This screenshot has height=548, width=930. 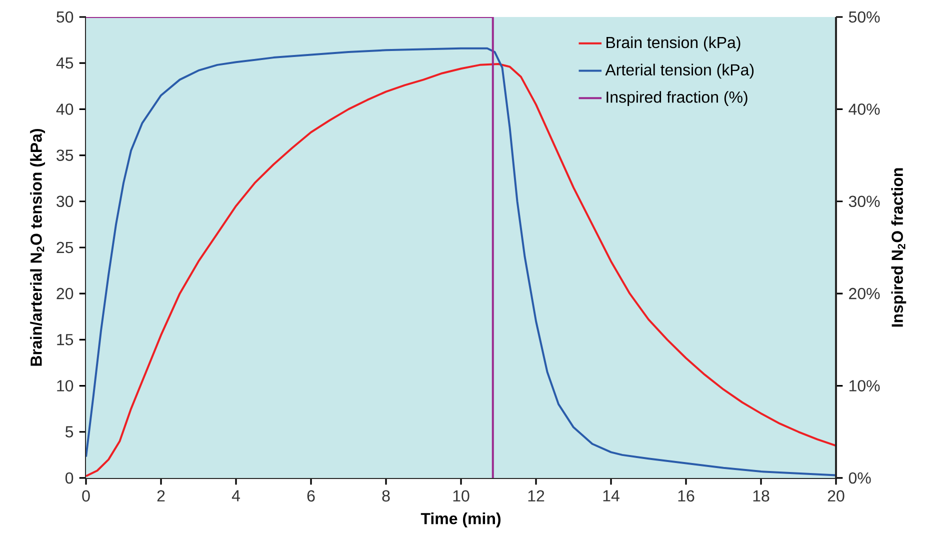 I want to click on legend-label: Brain tension (kPa), so click(x=673, y=44).